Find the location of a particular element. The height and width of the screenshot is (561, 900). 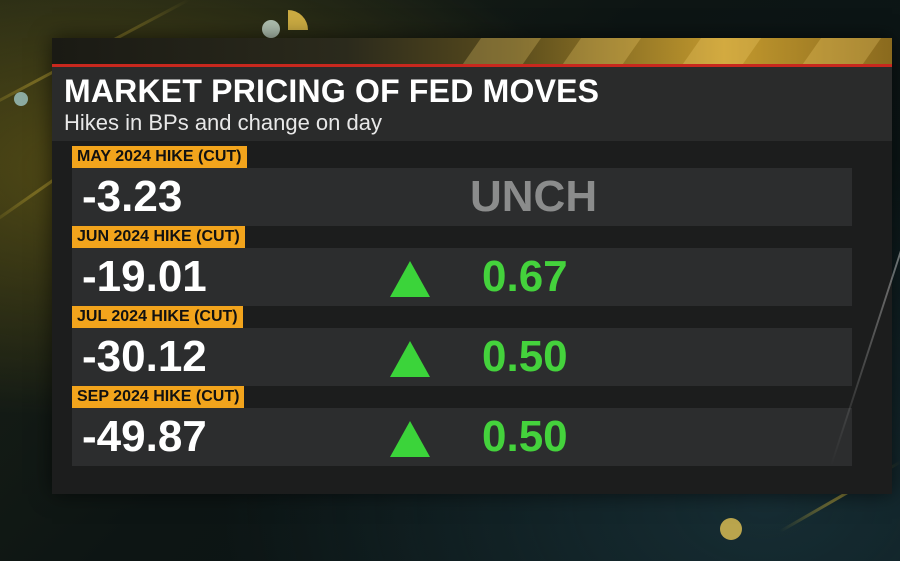

row-bar: -3.23 UNCH is located at coordinates (462, 197).